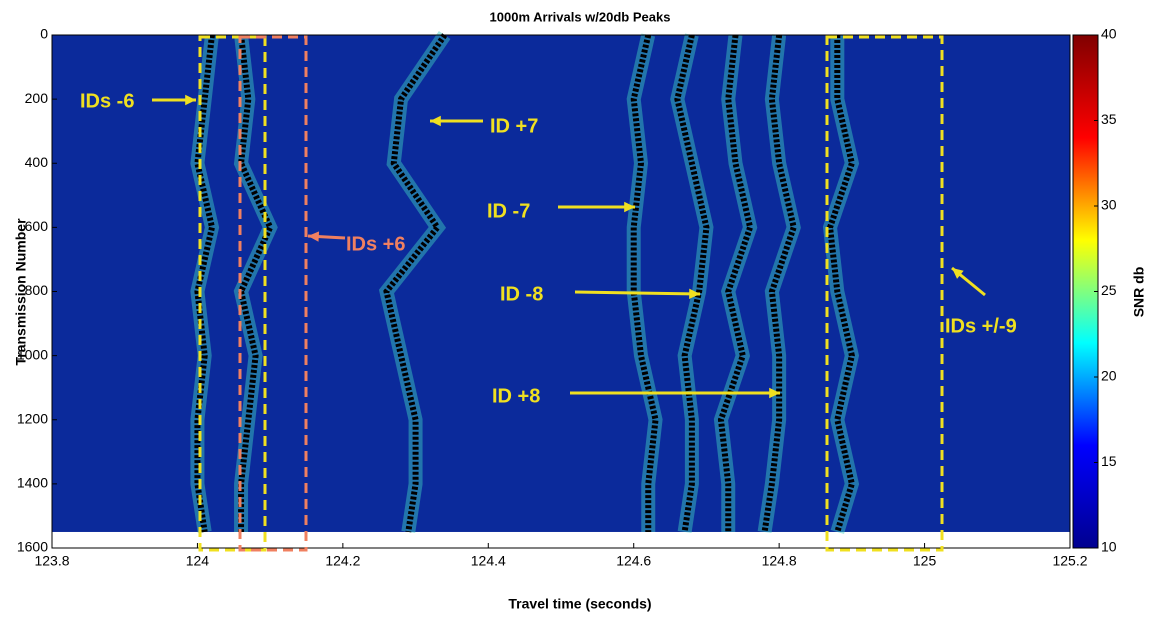 This screenshot has width=1159, height=621. Describe the element at coordinates (375, 244) in the screenshot. I see `annotation-label: IDs +6` at that location.